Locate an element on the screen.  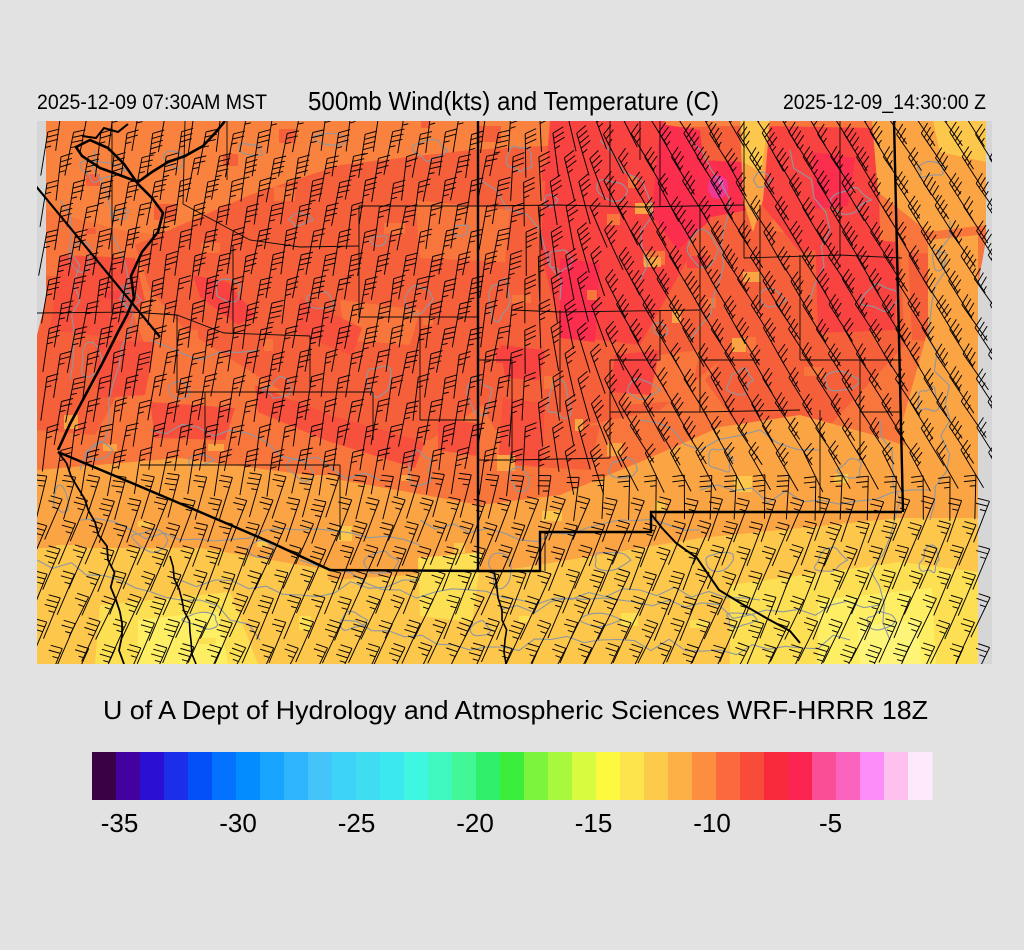
svg-text:500mb Wind(kts) and Temperatur: 500mb Wind(kts) and Temperature (C) is located at coordinates (513, 101).